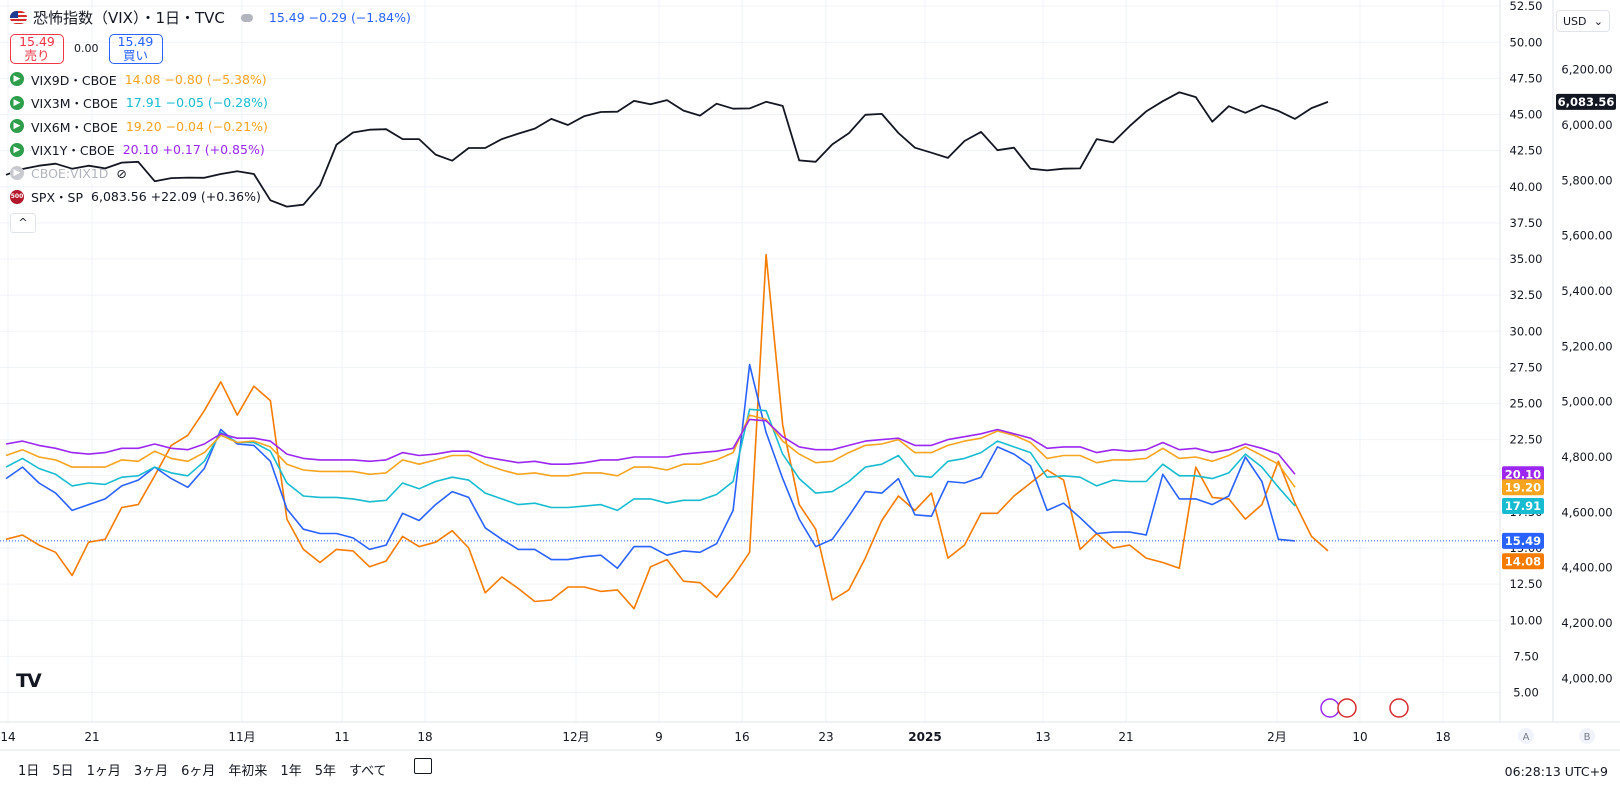 The width and height of the screenshot is (1620, 791). Describe the element at coordinates (1586, 70) in the screenshot. I see `right-axis-tick-label: 6,200.00` at that location.